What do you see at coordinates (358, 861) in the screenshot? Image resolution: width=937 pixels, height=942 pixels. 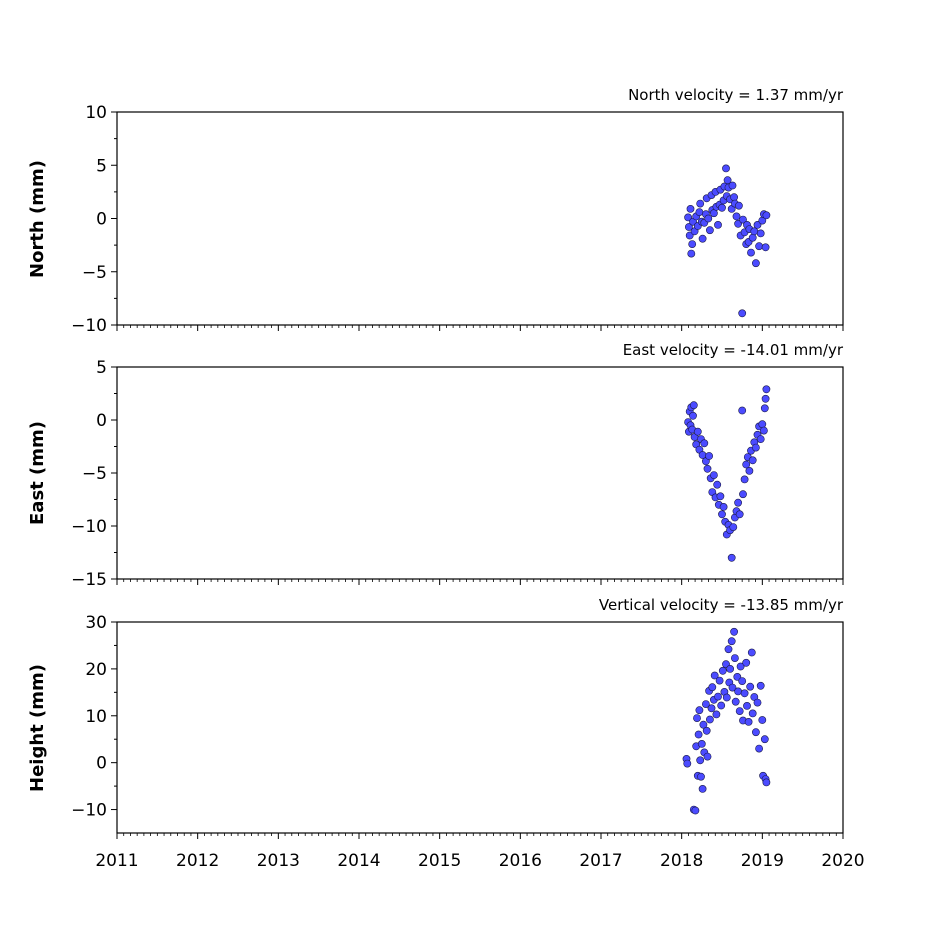 I see `x-tick-label: 2014` at bounding box center [358, 861].